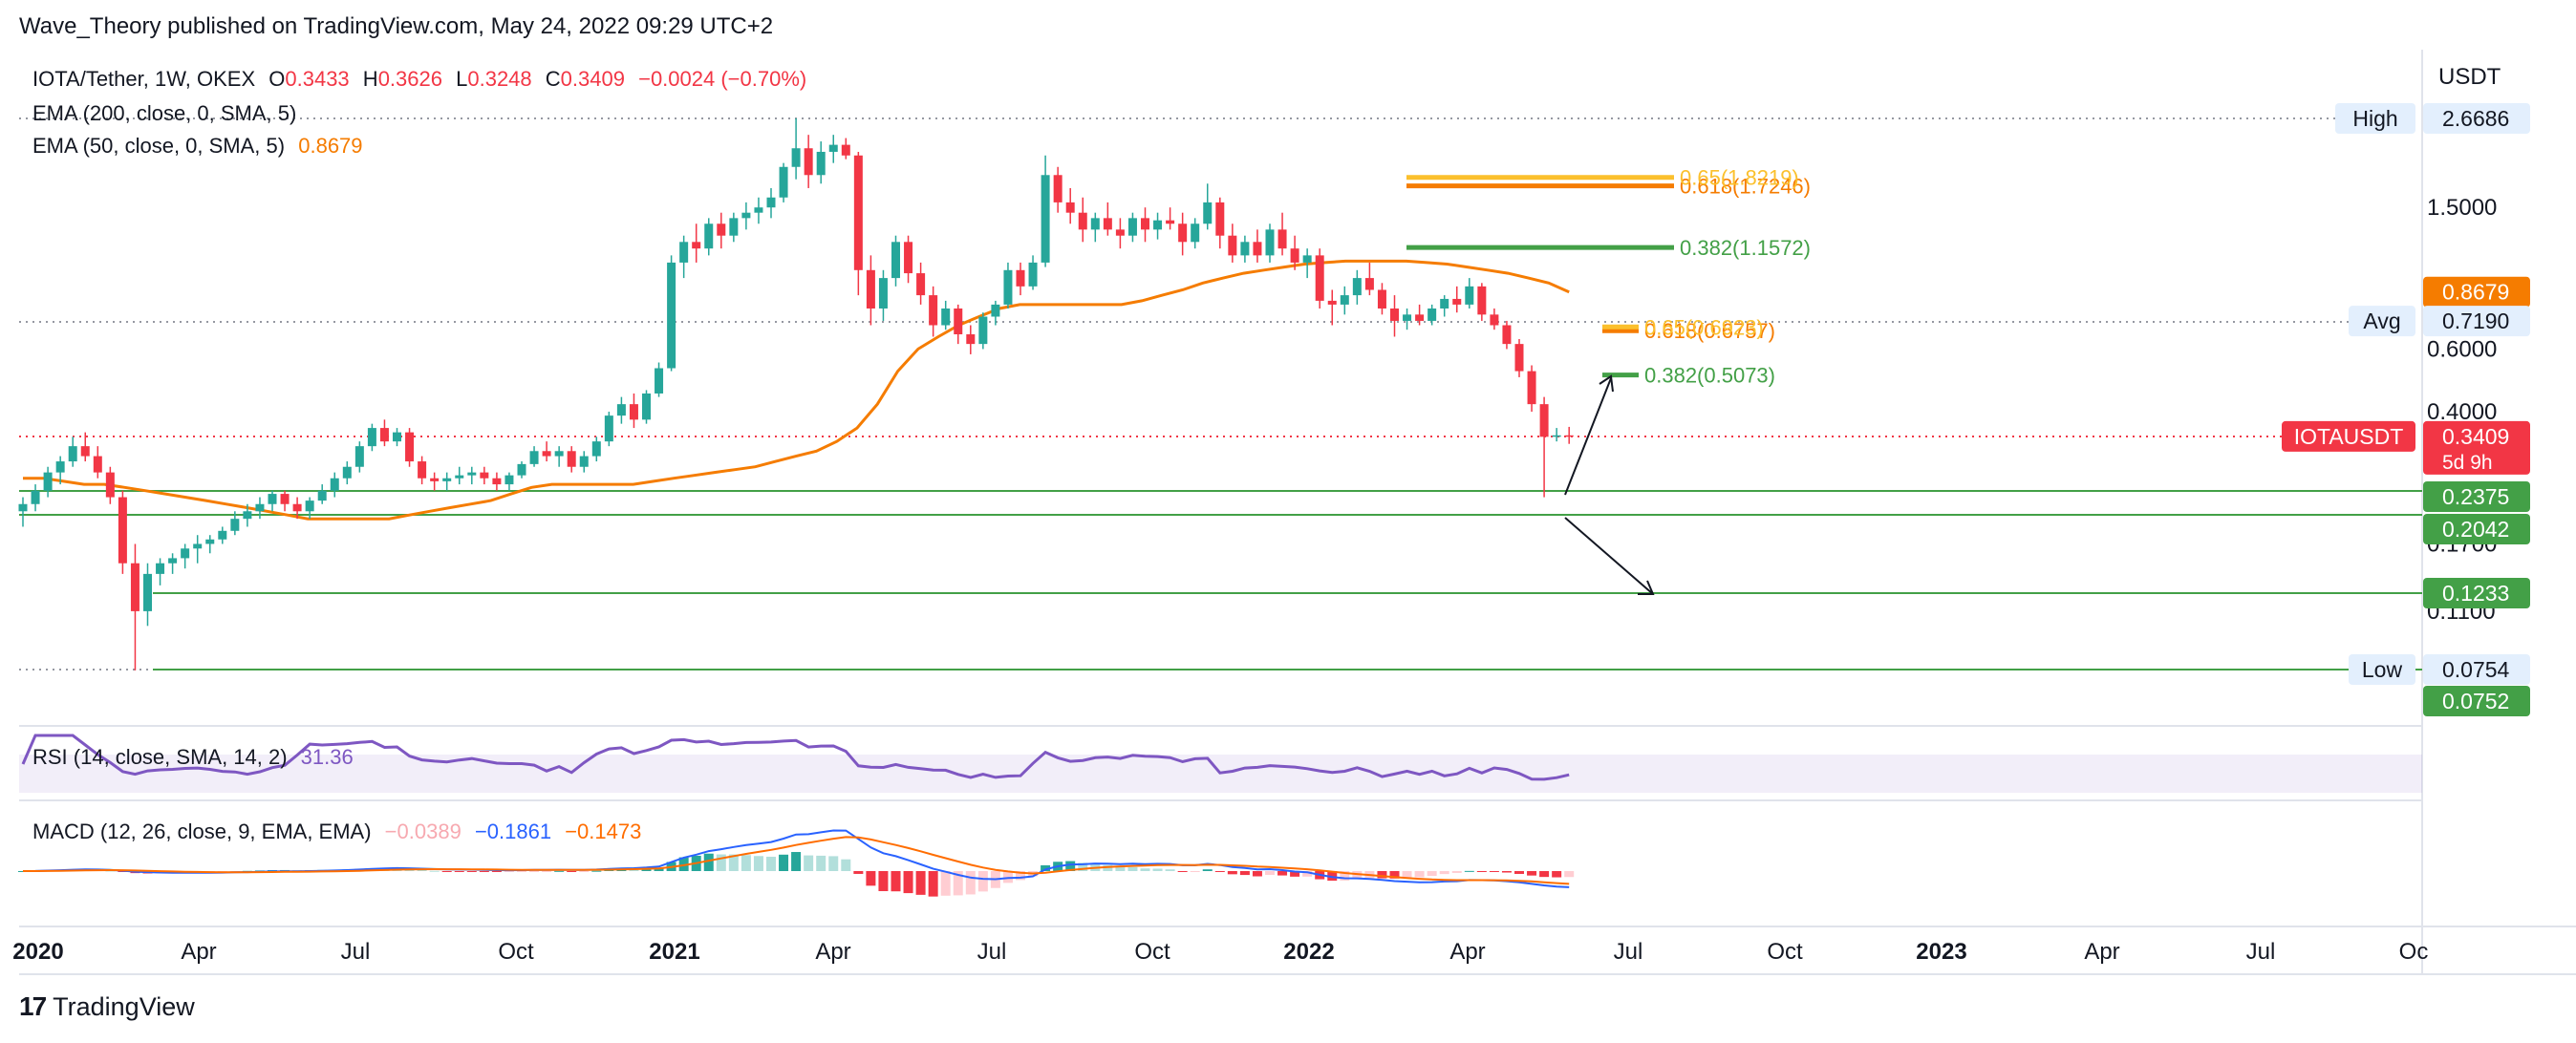 The image size is (2576, 1043). What do you see at coordinates (2476, 497) in the screenshot?
I see `price-label: 0.2375` at bounding box center [2476, 497].